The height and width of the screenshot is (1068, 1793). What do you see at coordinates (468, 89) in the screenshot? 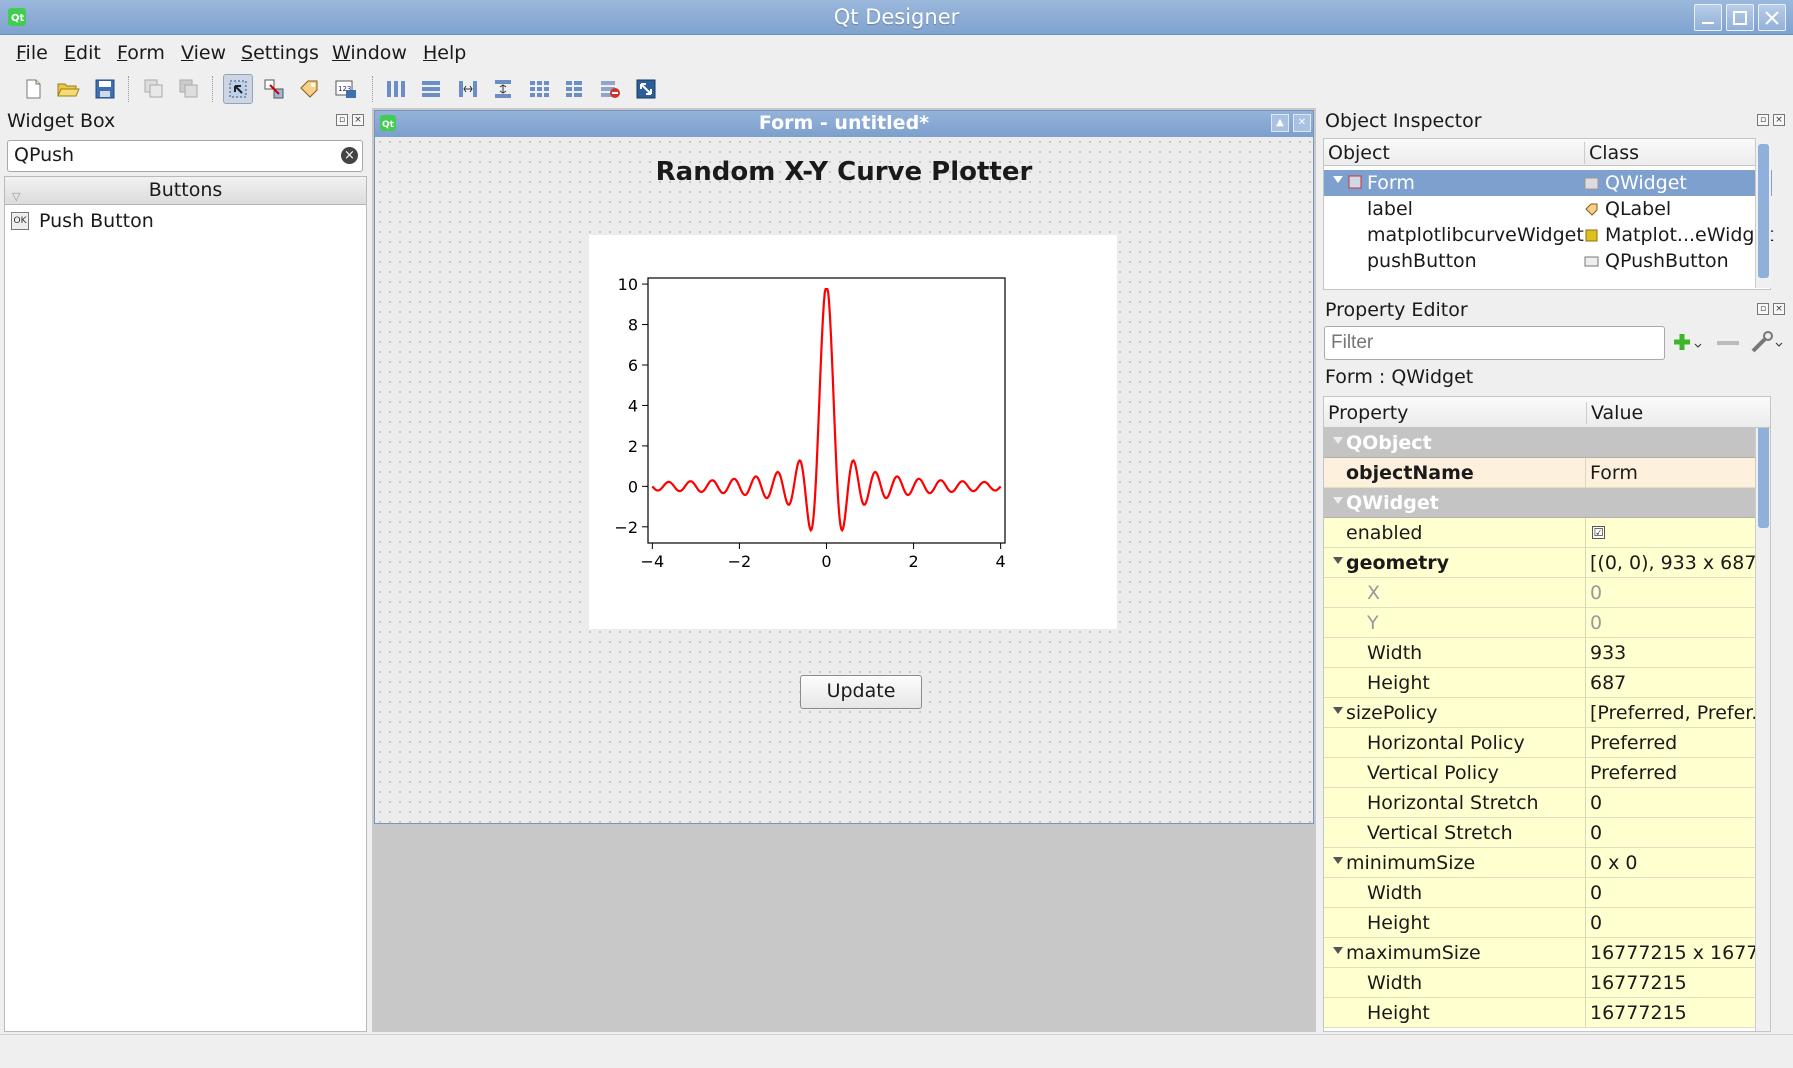
I see `splitter-horizontal-button` at bounding box center [468, 89].